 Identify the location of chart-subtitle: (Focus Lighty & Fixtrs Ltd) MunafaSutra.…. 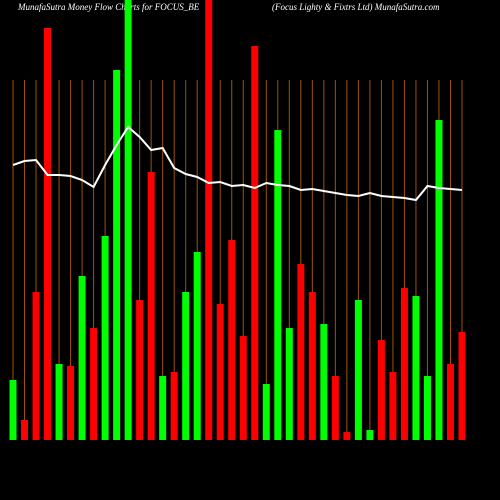
(356, 7).